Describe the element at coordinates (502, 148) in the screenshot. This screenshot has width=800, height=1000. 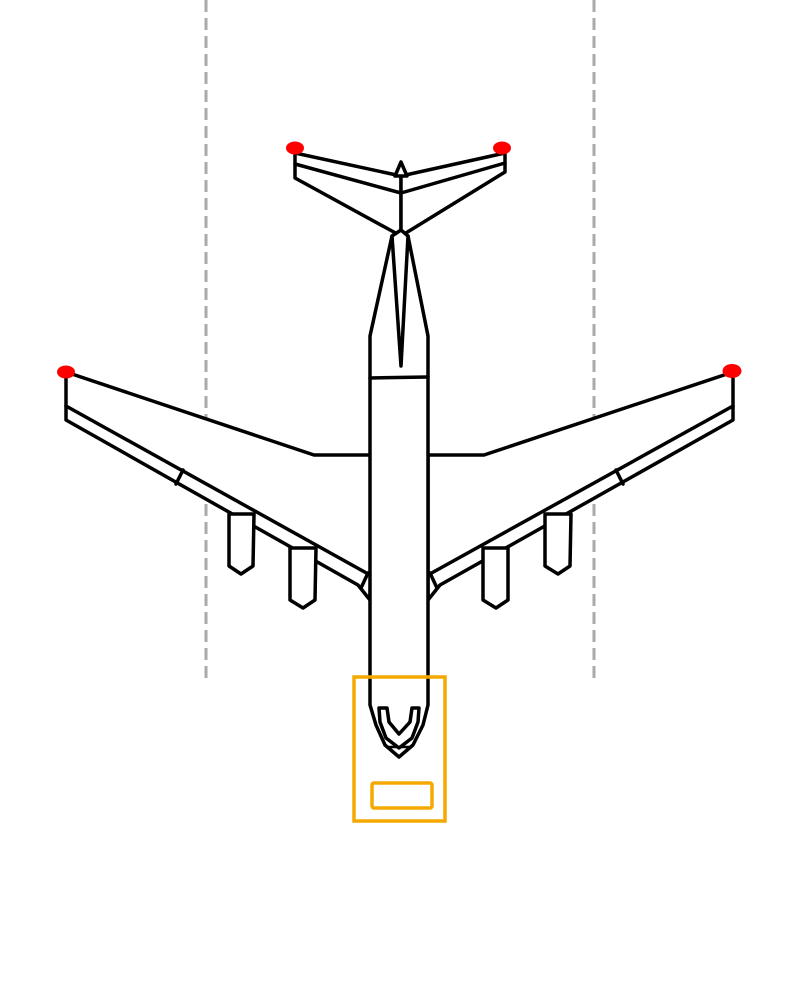
I see `right-stabilizer-light` at that location.